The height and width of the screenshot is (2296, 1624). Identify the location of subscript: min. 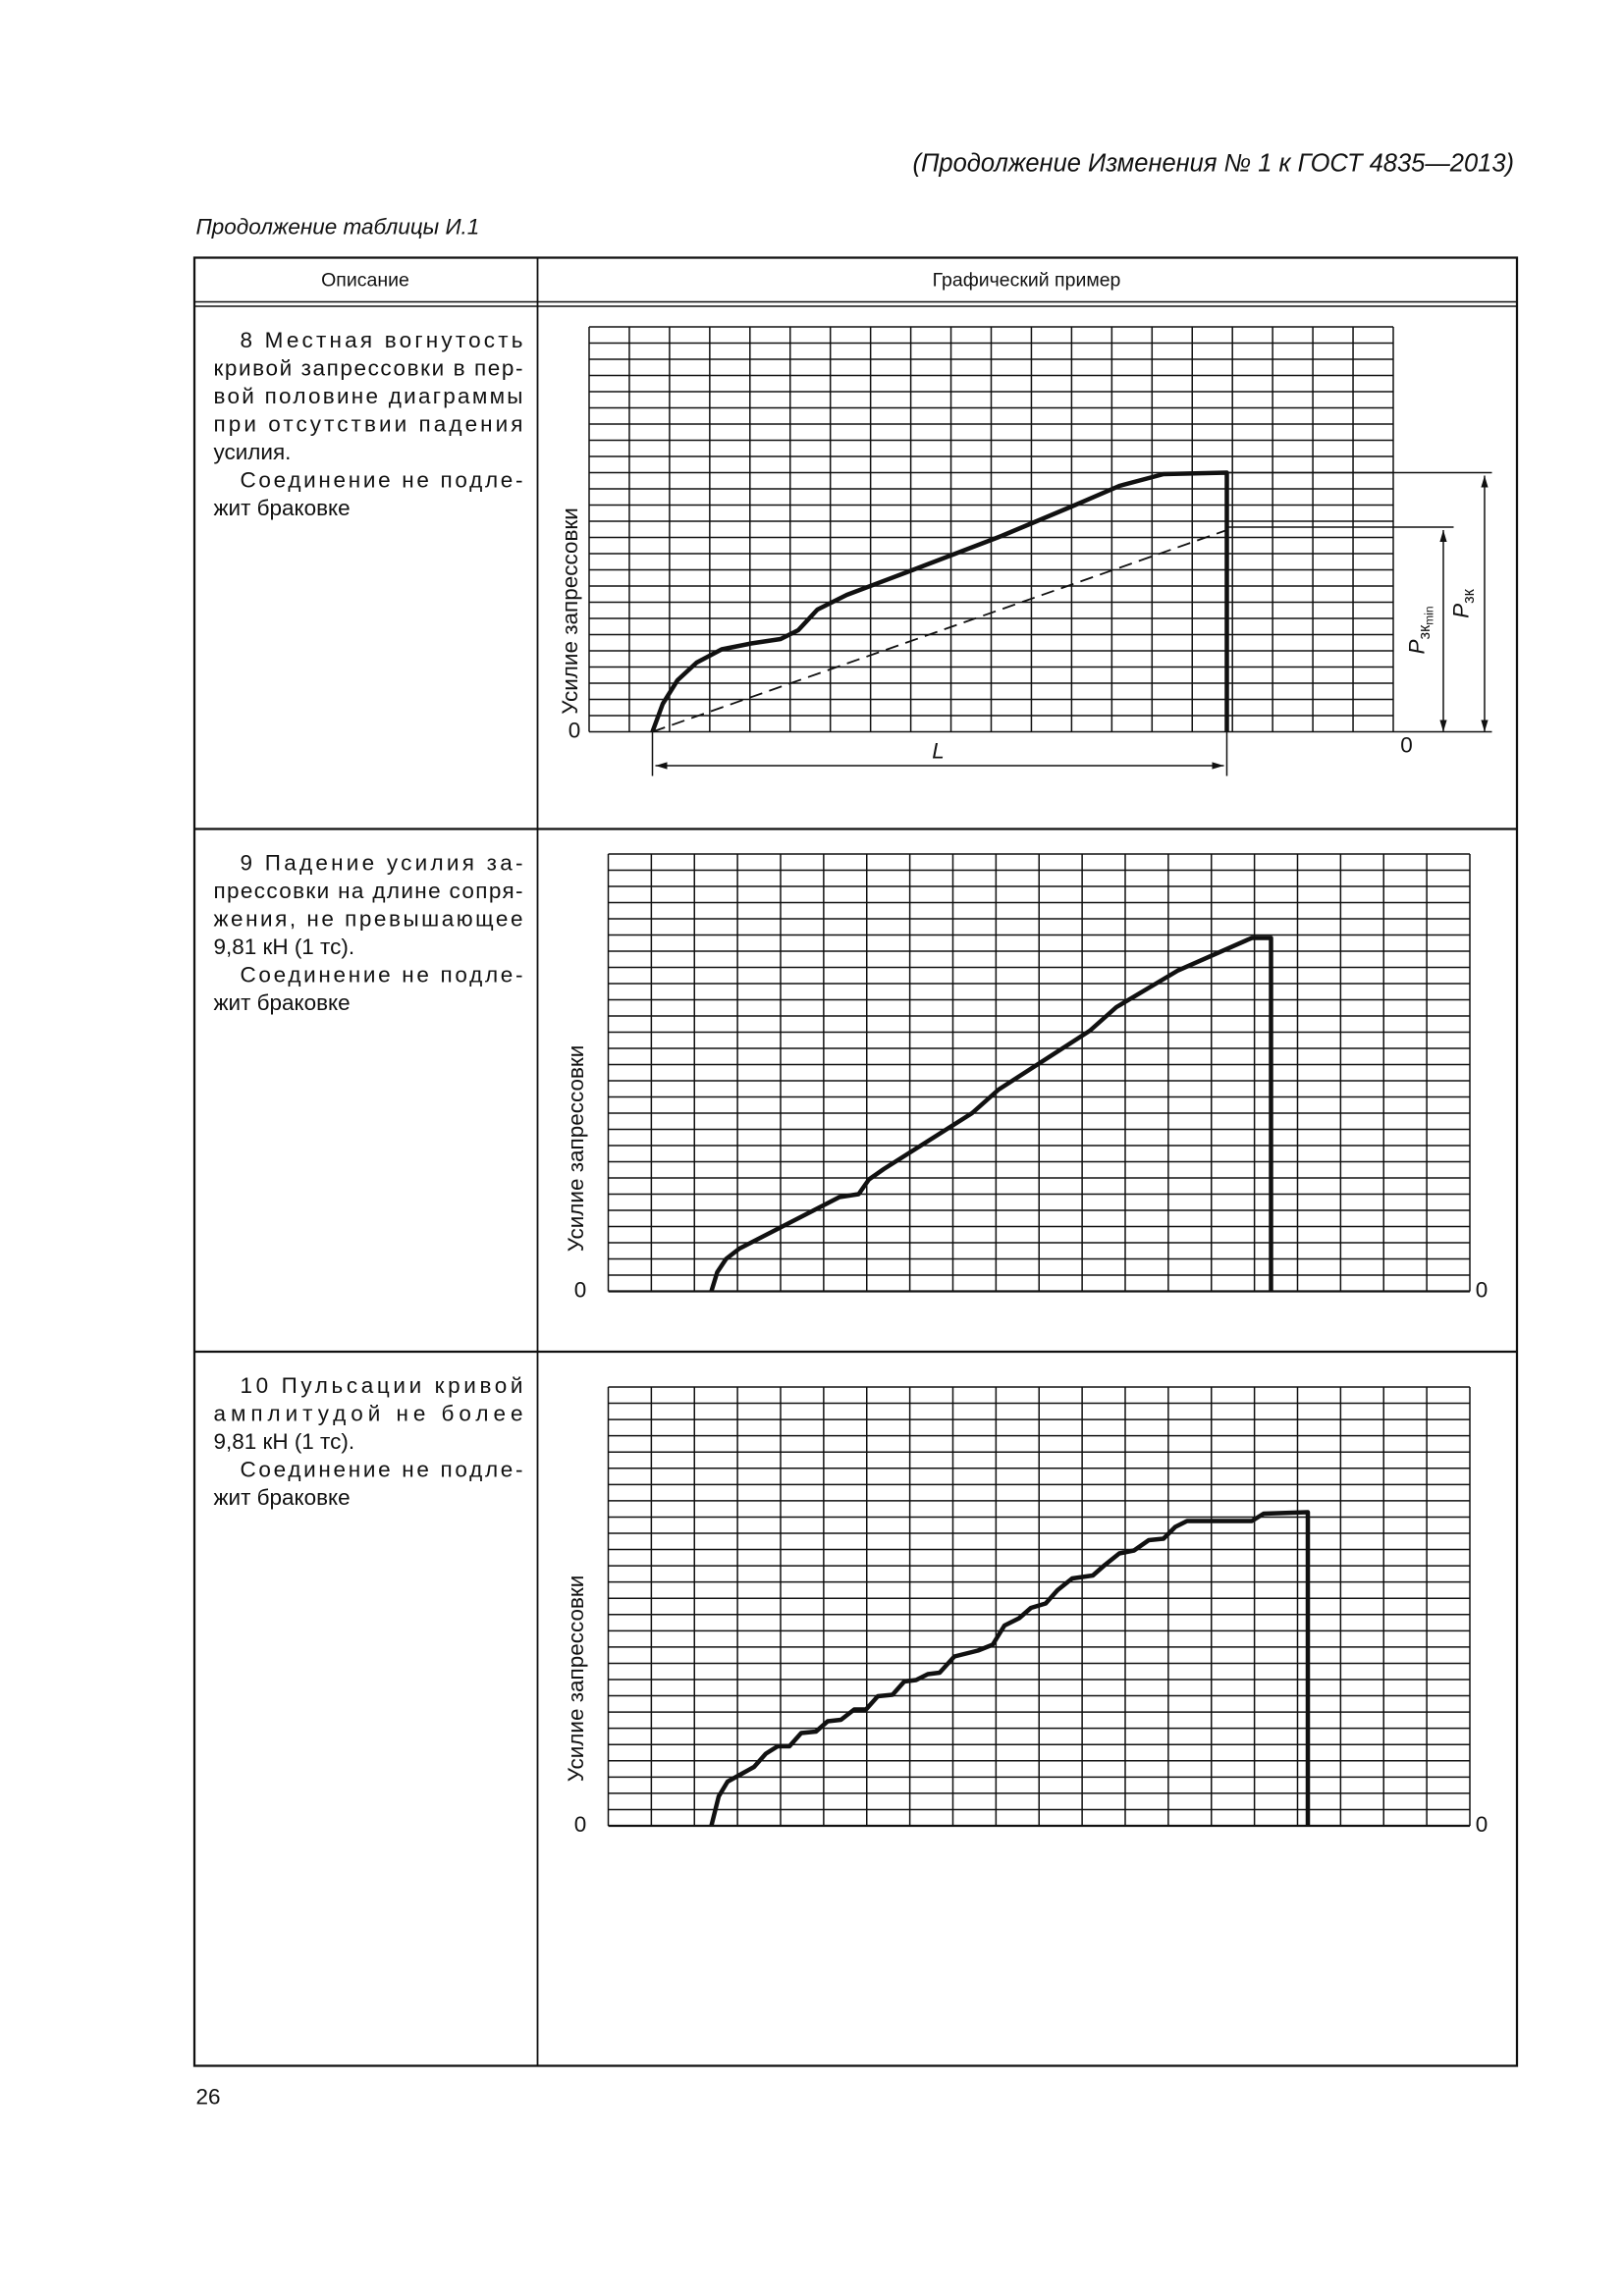
(1429, 615).